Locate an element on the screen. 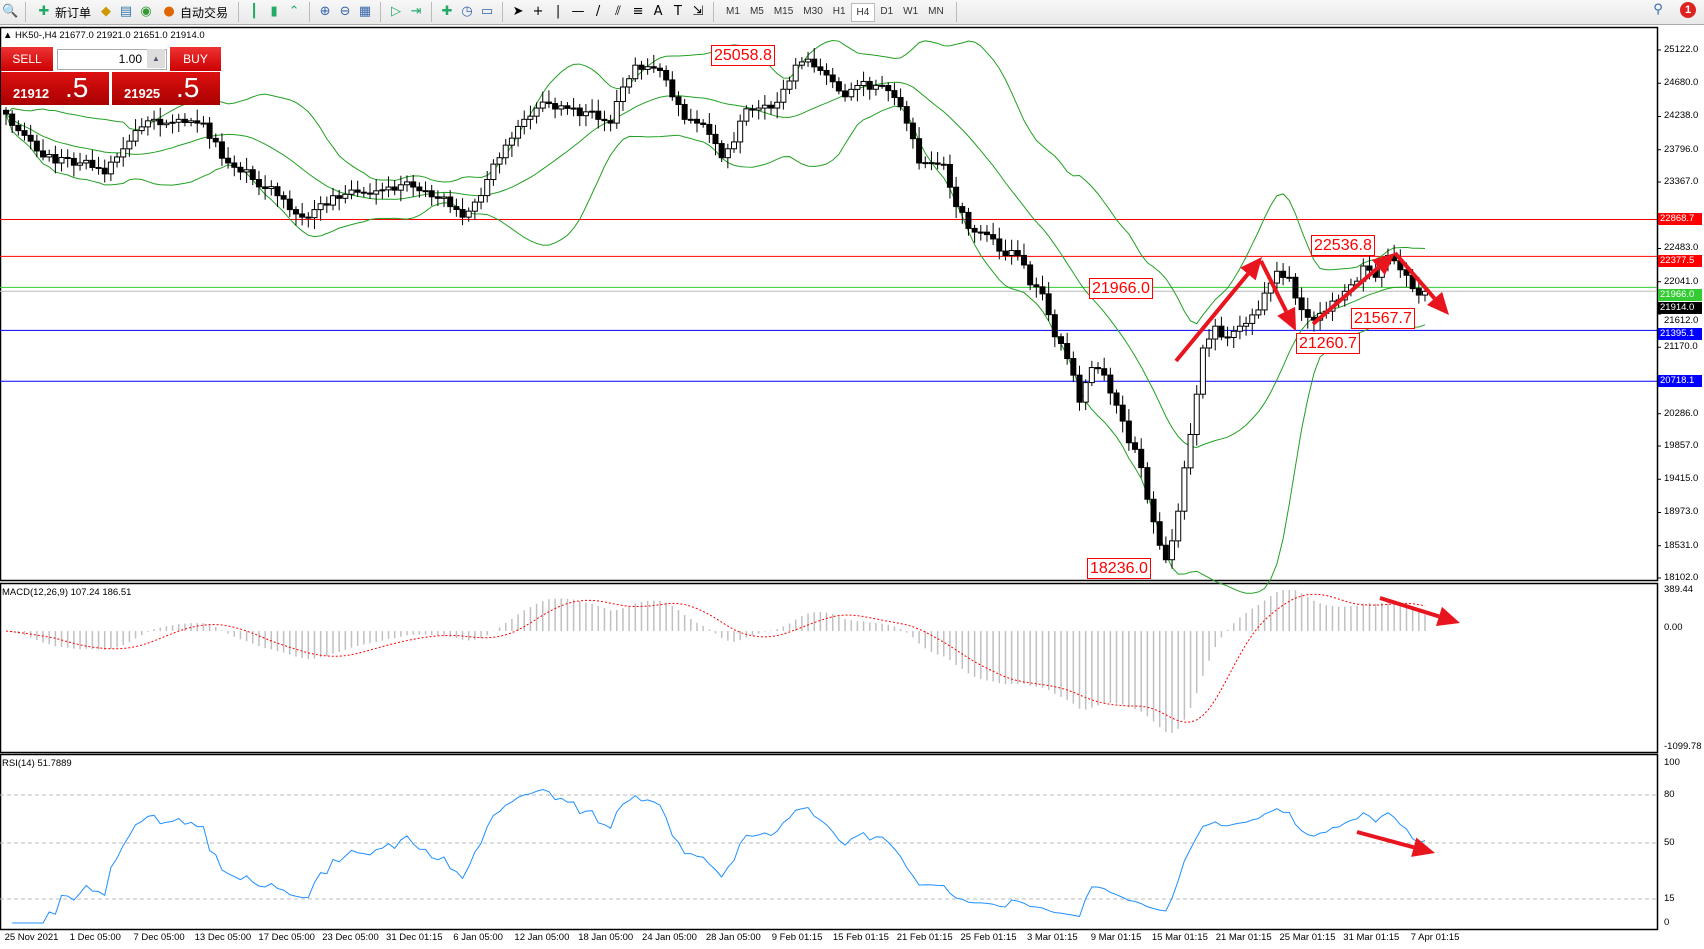  bid-price: 21912 .5 is located at coordinates (55, 88).